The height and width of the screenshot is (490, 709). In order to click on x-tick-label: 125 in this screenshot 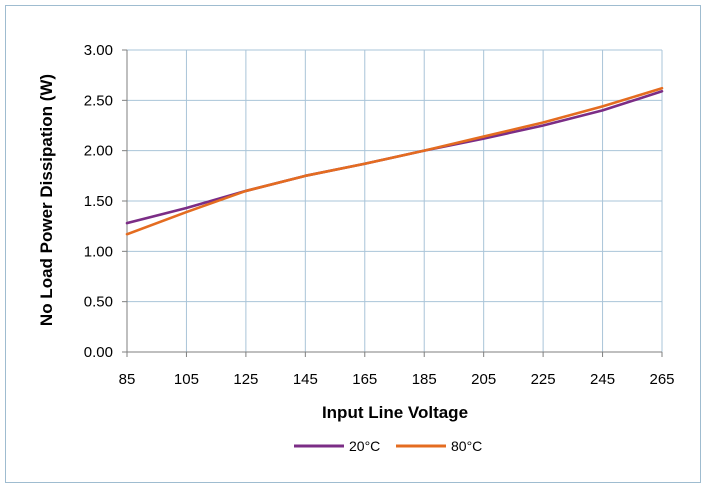, I will do `click(245, 379)`.